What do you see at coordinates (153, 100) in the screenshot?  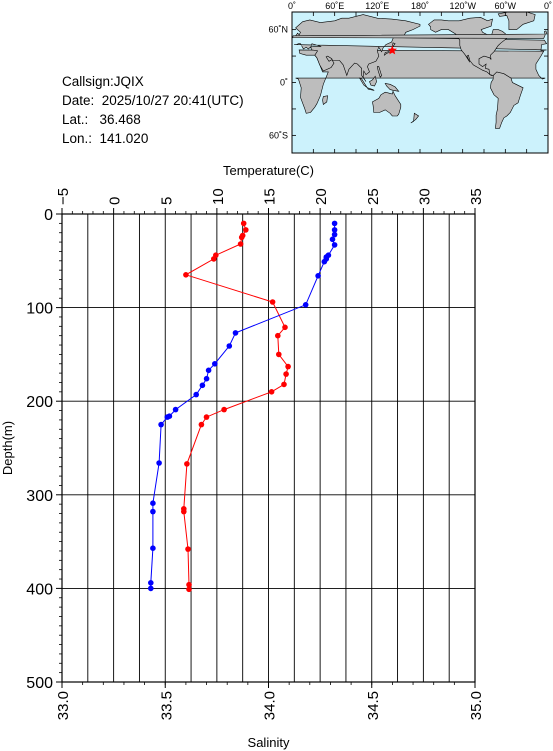 I see `date-text: Date: 2025/10/27 20:41(UTC)` at bounding box center [153, 100].